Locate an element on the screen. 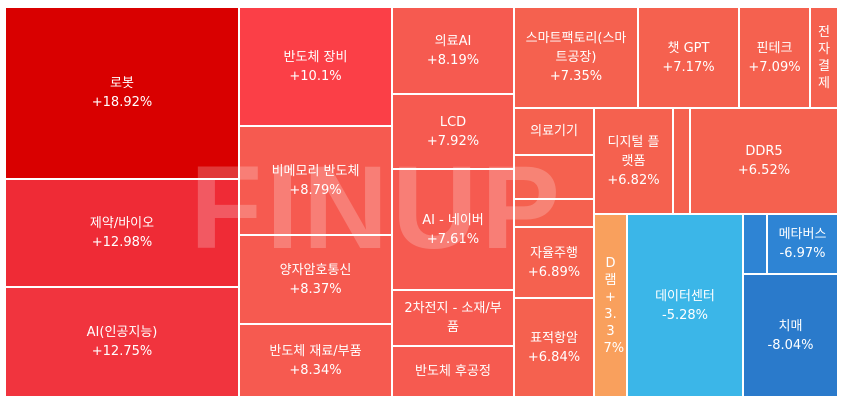 The width and height of the screenshot is (843, 406). tile-dram: D램 +3.37% is located at coordinates (610, 305).